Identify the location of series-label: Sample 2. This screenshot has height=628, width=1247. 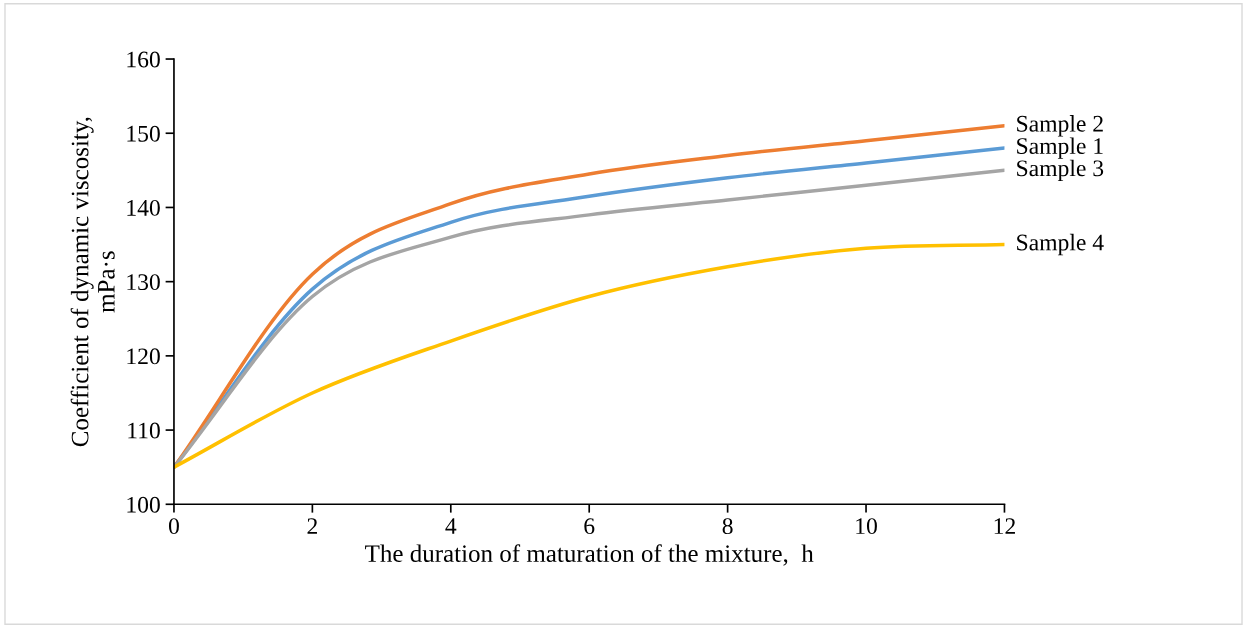
(1060, 126).